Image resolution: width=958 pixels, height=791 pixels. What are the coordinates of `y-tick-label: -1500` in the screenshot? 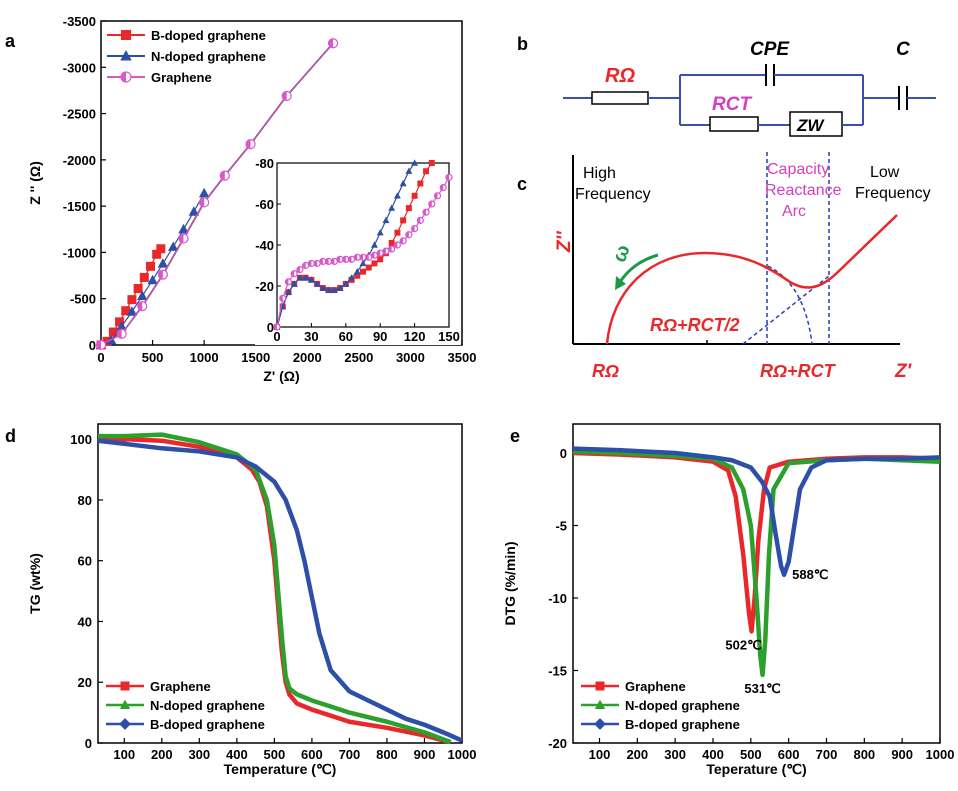 It's located at (79, 206).